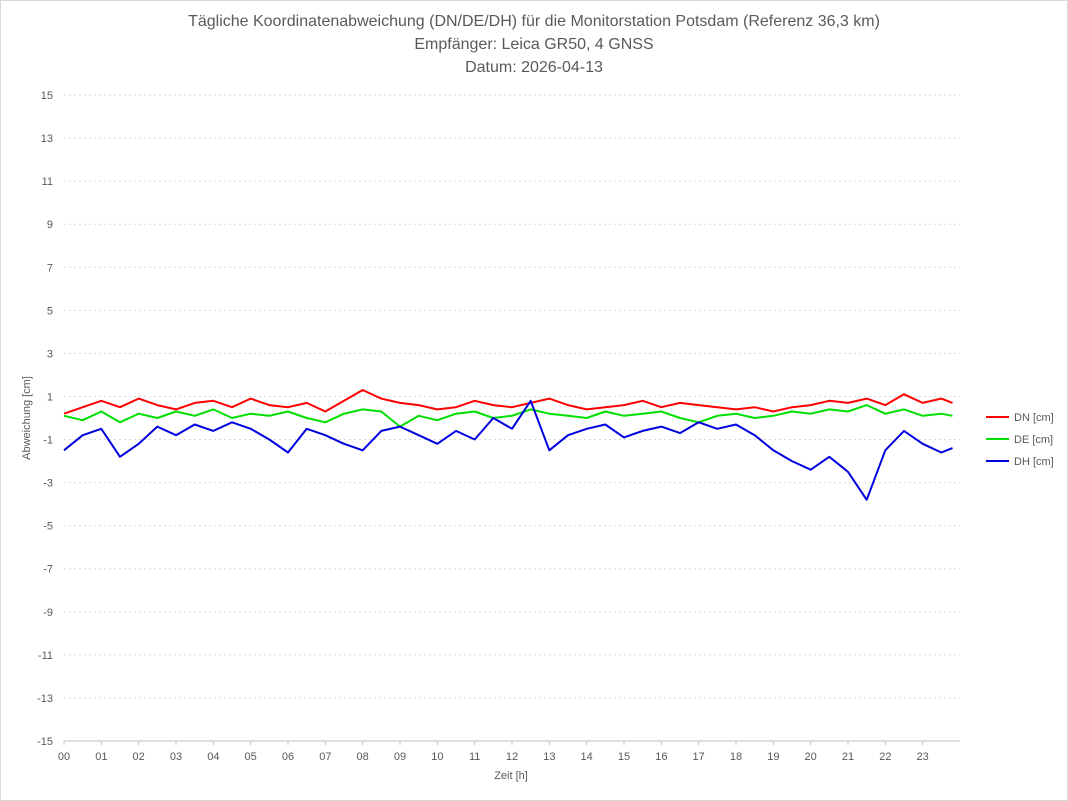  What do you see at coordinates (736, 757) in the screenshot?
I see `x-tick-label: 18` at bounding box center [736, 757].